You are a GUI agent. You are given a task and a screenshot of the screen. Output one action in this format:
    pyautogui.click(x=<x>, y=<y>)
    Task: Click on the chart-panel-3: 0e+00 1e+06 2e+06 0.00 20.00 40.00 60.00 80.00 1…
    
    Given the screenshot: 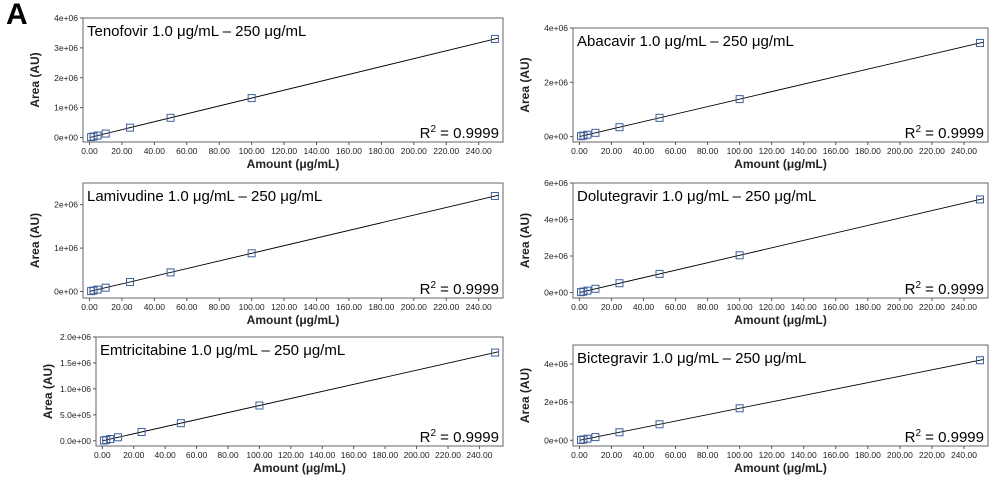 What is the action you would take?
    pyautogui.click(x=266, y=254)
    